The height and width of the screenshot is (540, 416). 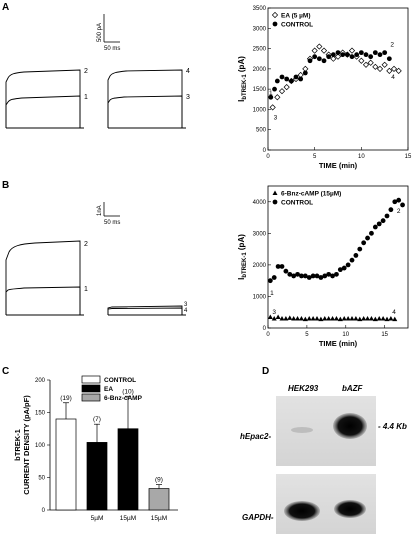 What do you see at coordinates (86, 71) in the screenshot?
I see `trace-label-a-2: 2` at bounding box center [86, 71].